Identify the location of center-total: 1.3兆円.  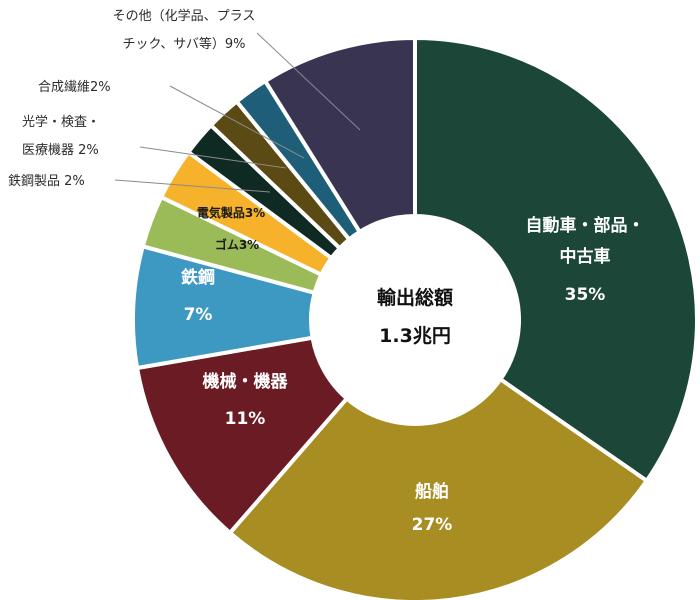
(415, 336).